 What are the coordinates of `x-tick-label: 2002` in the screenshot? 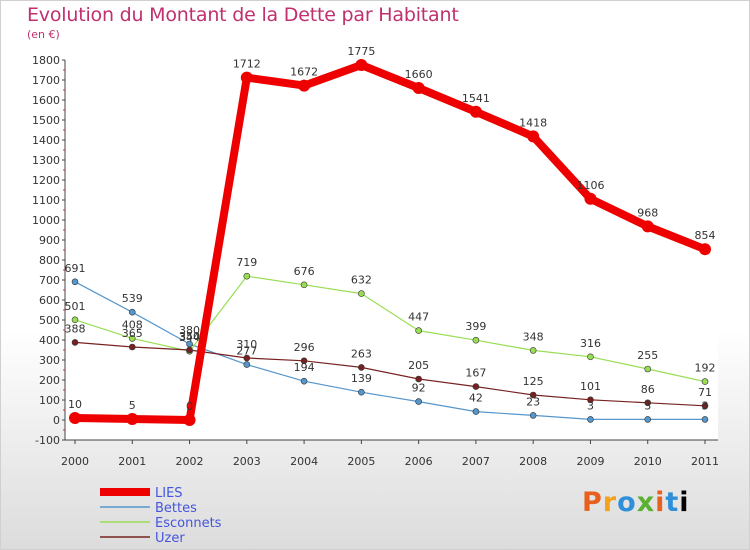 It's located at (190, 461).